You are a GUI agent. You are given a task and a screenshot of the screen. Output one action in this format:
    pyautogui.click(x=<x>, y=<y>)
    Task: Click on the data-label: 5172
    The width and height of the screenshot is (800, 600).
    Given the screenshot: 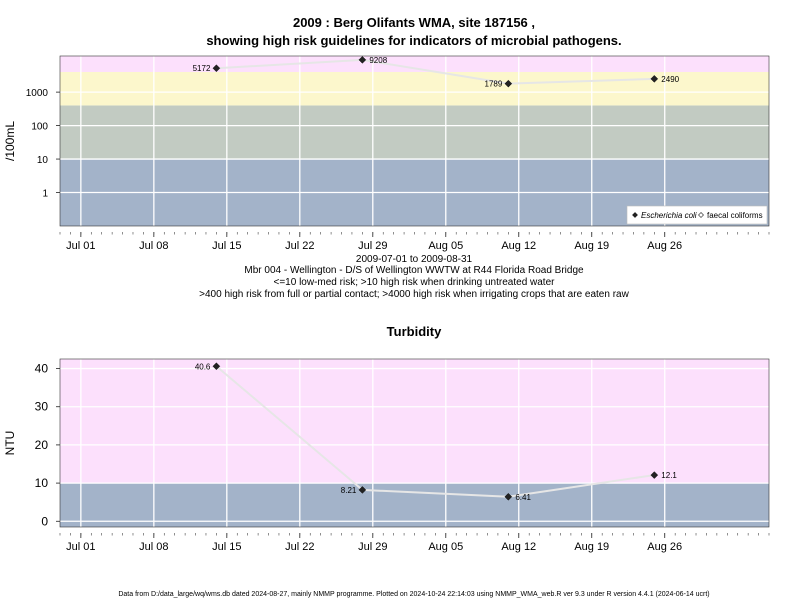 What is the action you would take?
    pyautogui.click(x=202, y=68)
    